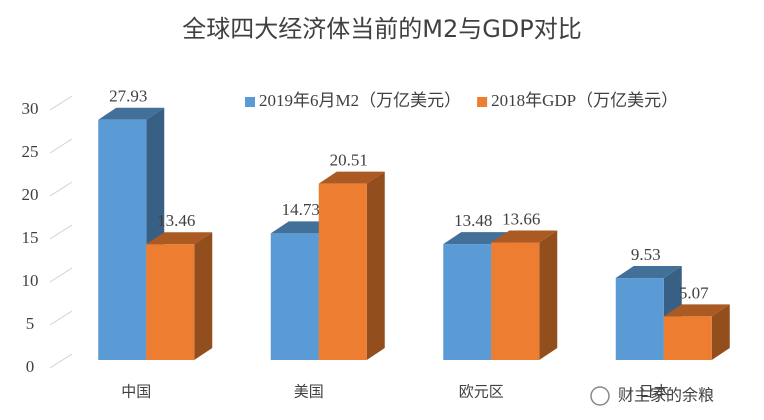  Describe the element at coordinates (301, 209) in the screenshot. I see `data-label: 14.73` at that location.